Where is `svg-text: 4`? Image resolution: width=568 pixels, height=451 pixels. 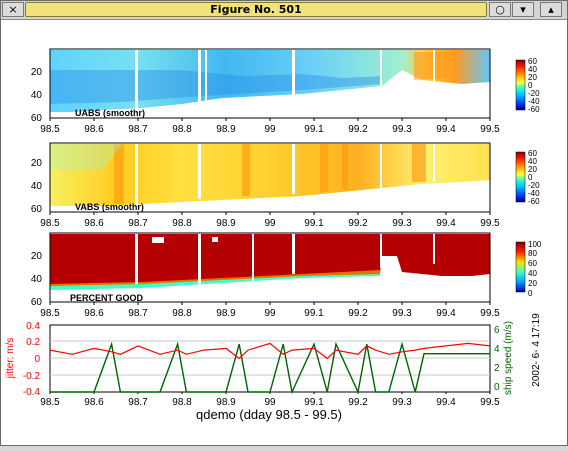 svg-text: 4 is located at coordinates (497, 349).